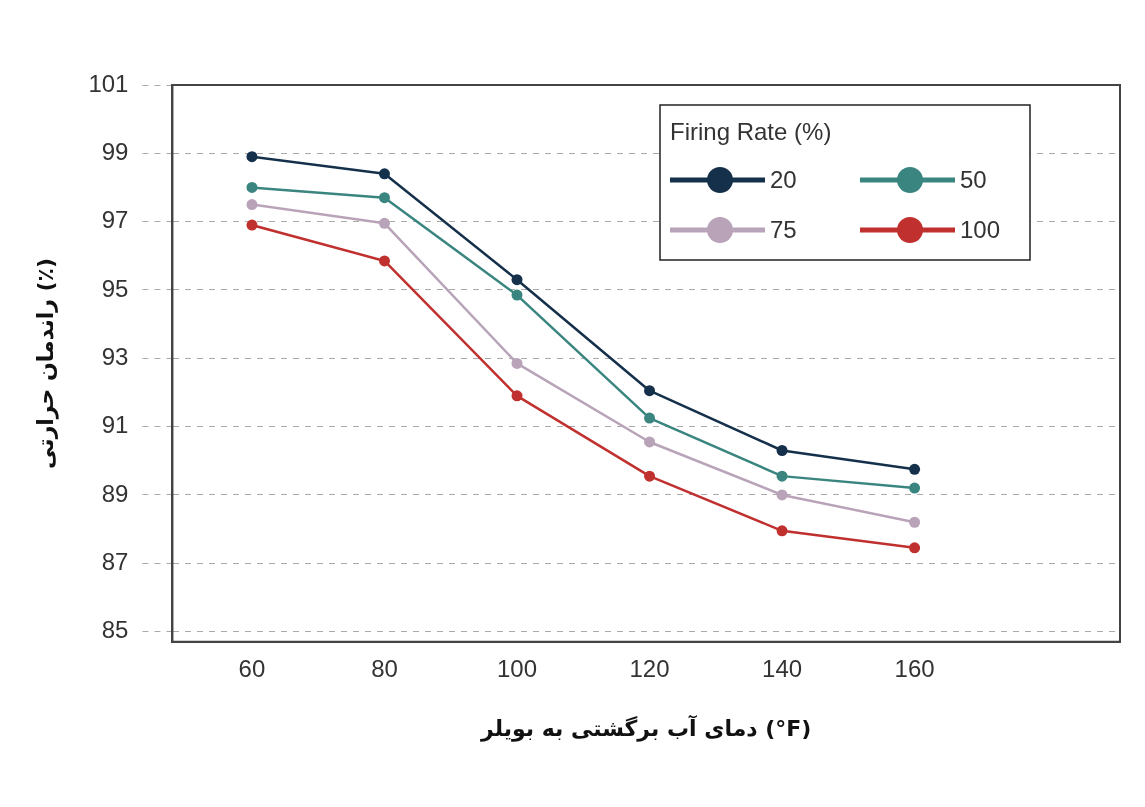  Describe the element at coordinates (115, 356) in the screenshot. I see `y-tick-label: 93` at that location.